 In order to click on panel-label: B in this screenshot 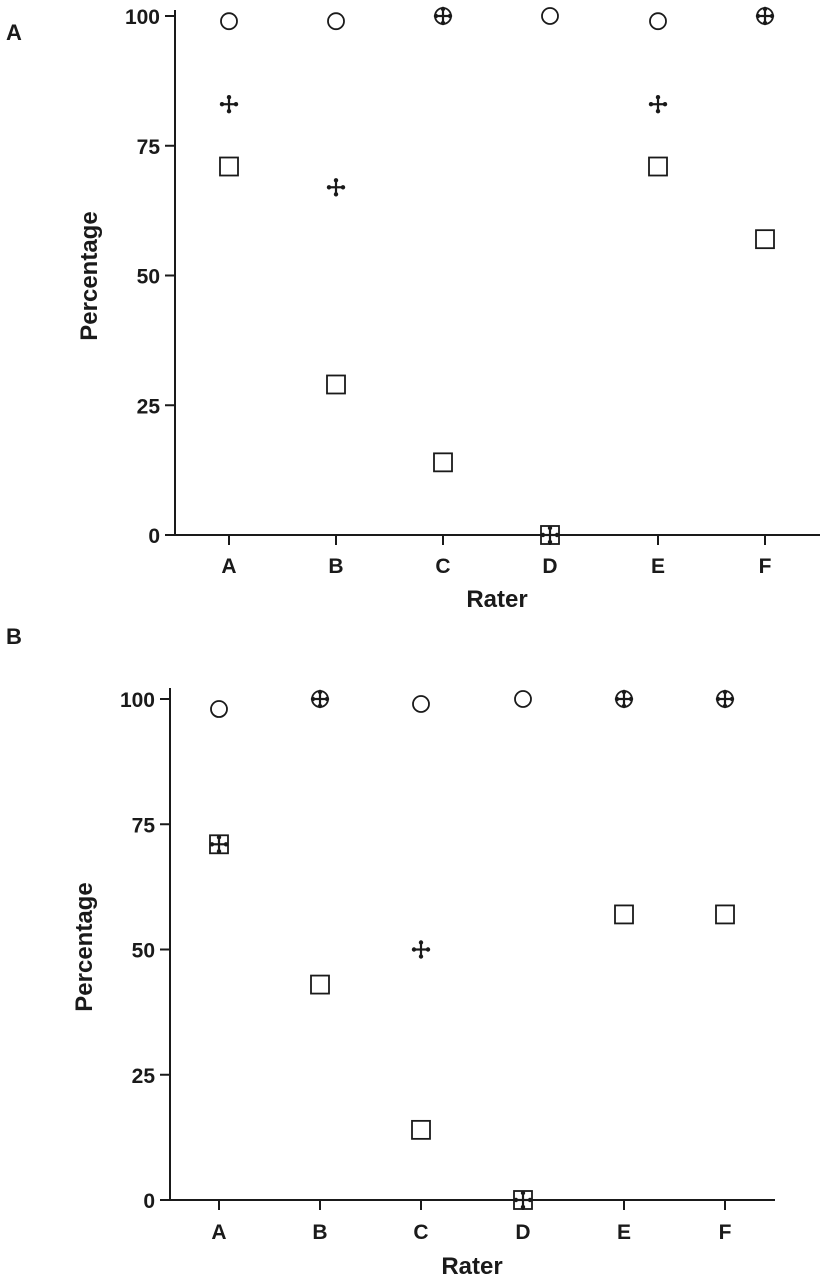, I will do `click(14, 636)`.